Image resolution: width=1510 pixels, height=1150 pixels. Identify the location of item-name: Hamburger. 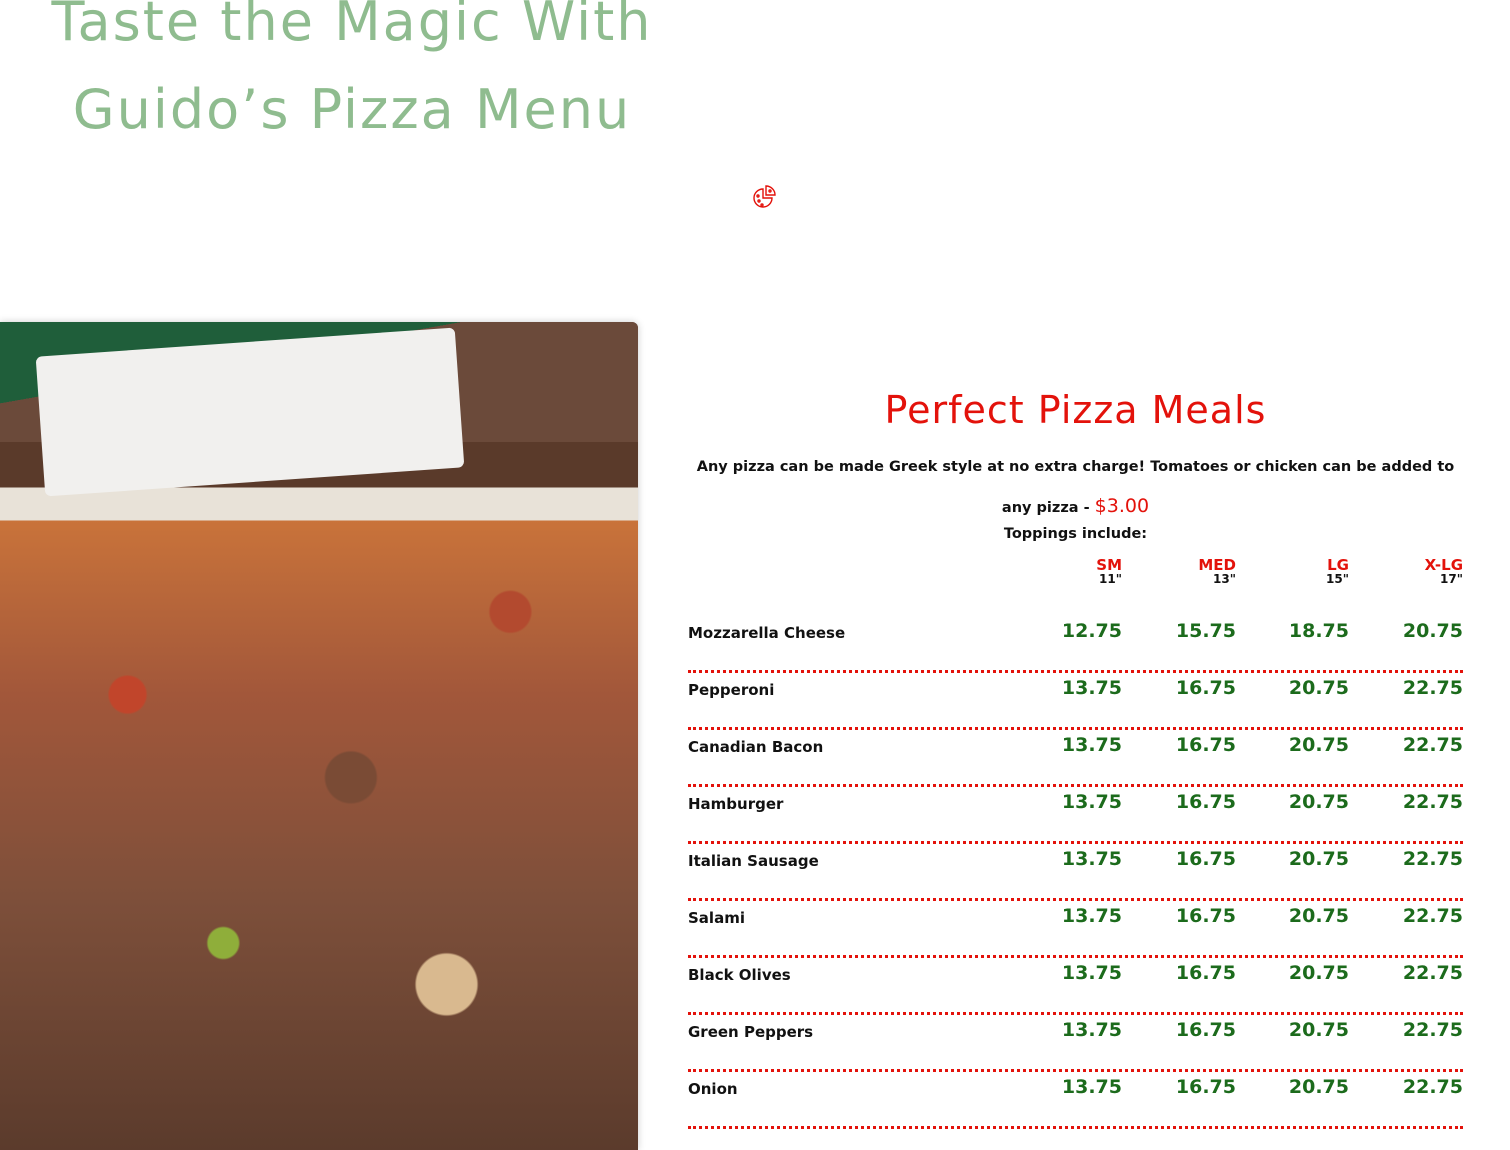
(736, 804).